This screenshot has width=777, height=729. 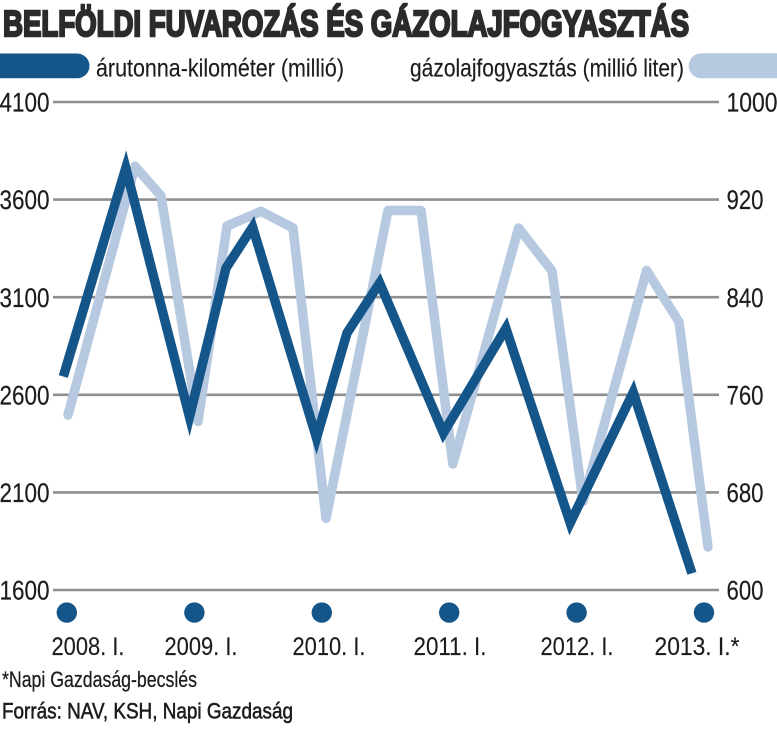 I want to click on svg-text: 2012. I., so click(x=577, y=647).